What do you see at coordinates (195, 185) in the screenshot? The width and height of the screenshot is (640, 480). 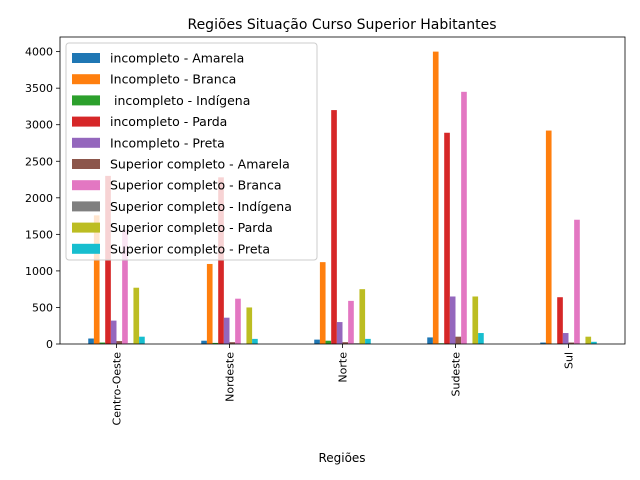 I see `legend-label: Superior completo - Branca` at bounding box center [195, 185].